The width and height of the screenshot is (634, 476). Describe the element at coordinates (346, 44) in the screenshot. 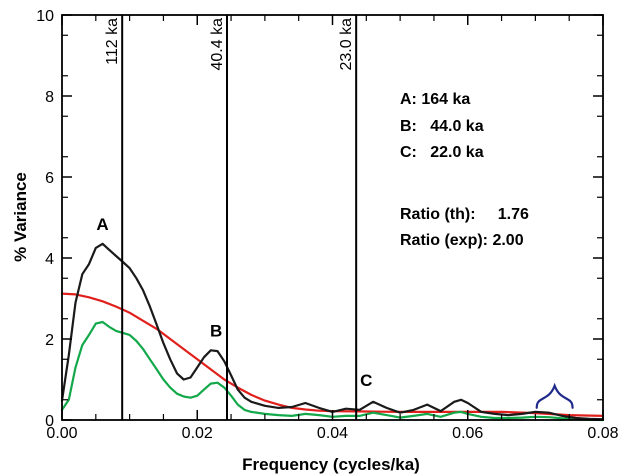

I see `reference-line-label: 23.0 ka` at that location.